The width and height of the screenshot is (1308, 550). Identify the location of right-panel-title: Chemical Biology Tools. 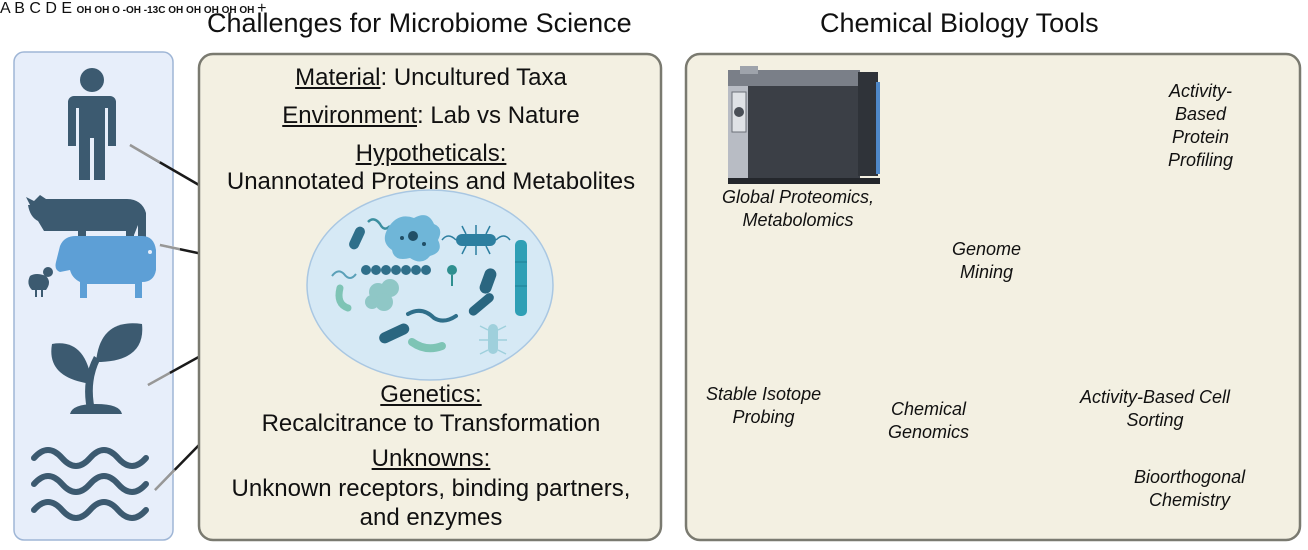
(959, 23).